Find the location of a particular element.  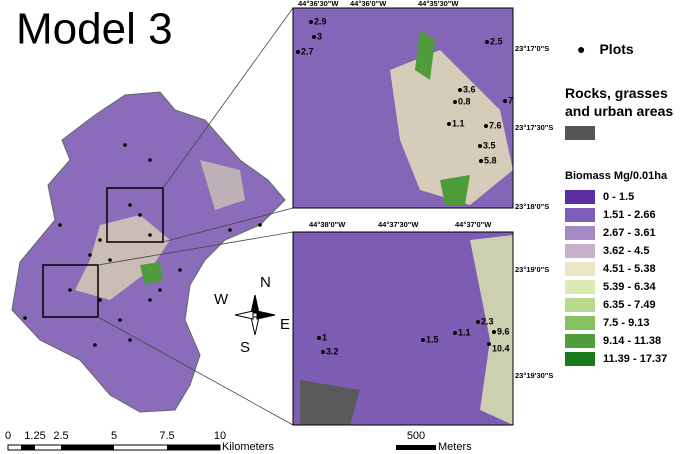

scale-unit: Meters is located at coordinates (455, 447).